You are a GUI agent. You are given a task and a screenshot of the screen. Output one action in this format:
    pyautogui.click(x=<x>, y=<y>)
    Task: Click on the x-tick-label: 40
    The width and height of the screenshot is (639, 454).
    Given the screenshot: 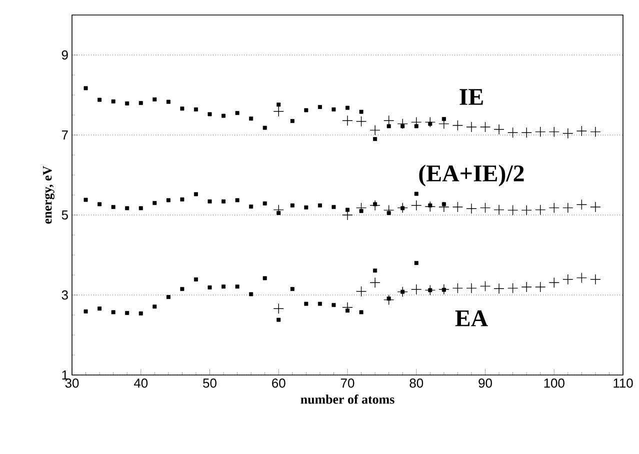 What is the action you would take?
    pyautogui.click(x=141, y=383)
    